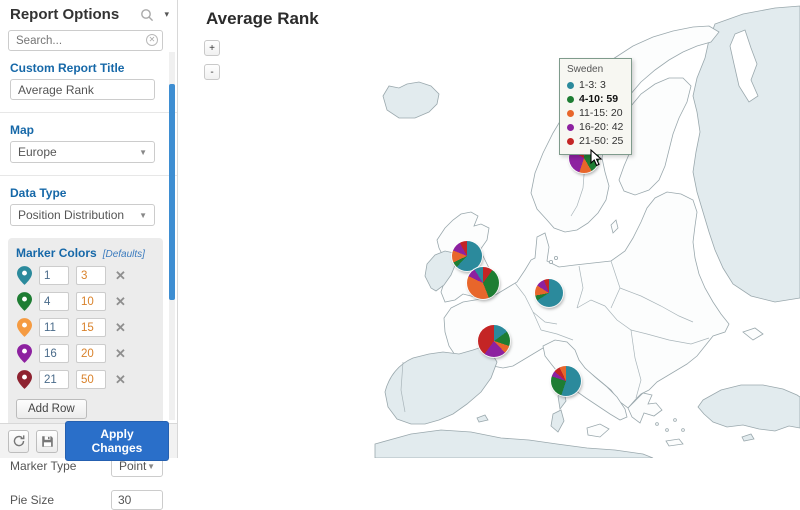  Describe the element at coordinates (494, 341) in the screenshot. I see `pie-marker-france` at that location.